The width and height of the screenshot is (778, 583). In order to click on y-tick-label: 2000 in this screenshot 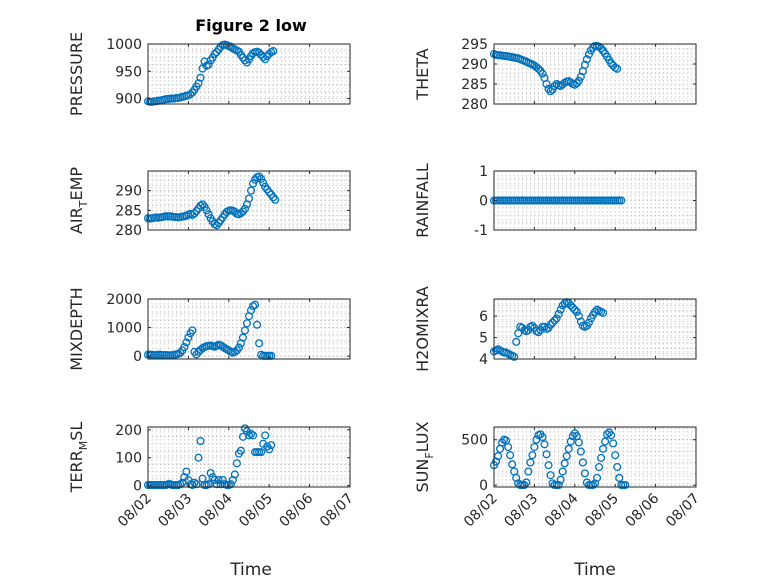, I will do `click(124, 300)`.